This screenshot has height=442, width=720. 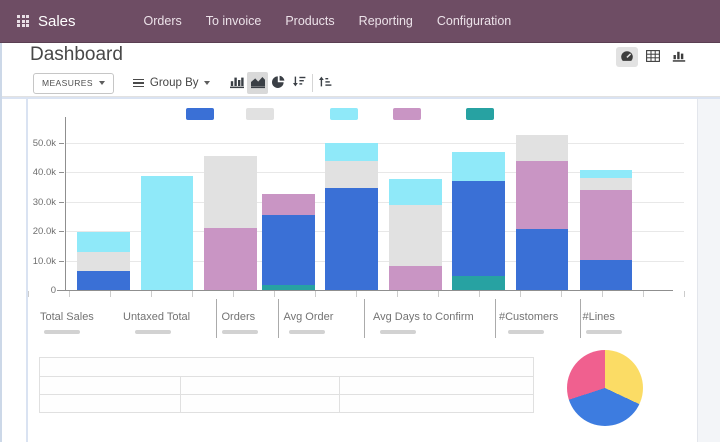 What do you see at coordinates (27, 270) in the screenshot?
I see `figure-selection-border-left` at bounding box center [27, 270].